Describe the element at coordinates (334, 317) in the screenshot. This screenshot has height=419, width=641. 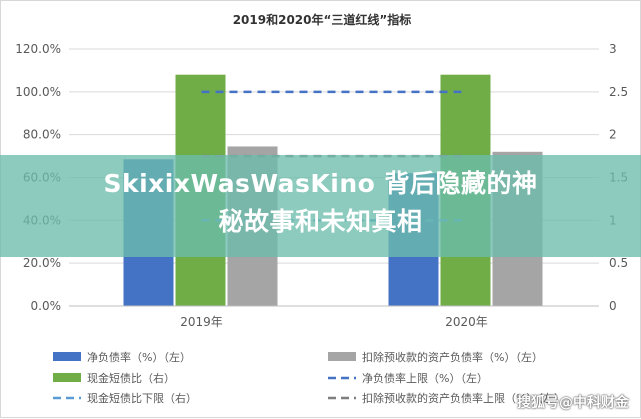
I see `x-axis: 2019年 2020年` at that location.